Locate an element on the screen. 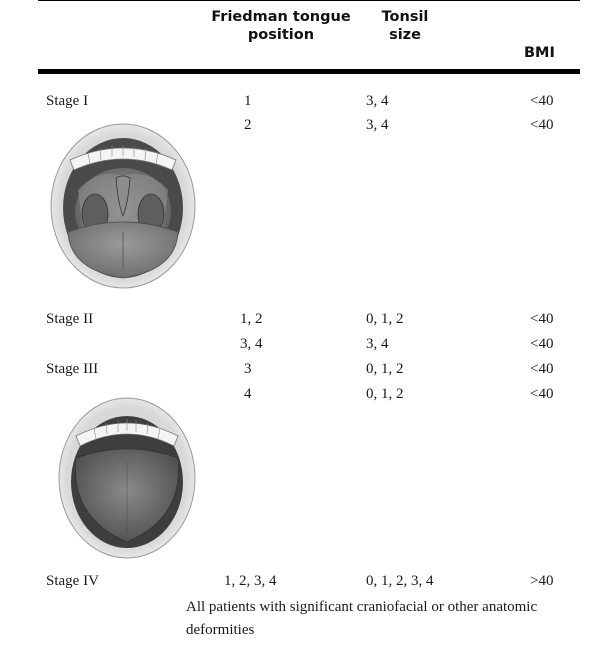  tongue-position-value: 1, 2 is located at coordinates (251, 319).